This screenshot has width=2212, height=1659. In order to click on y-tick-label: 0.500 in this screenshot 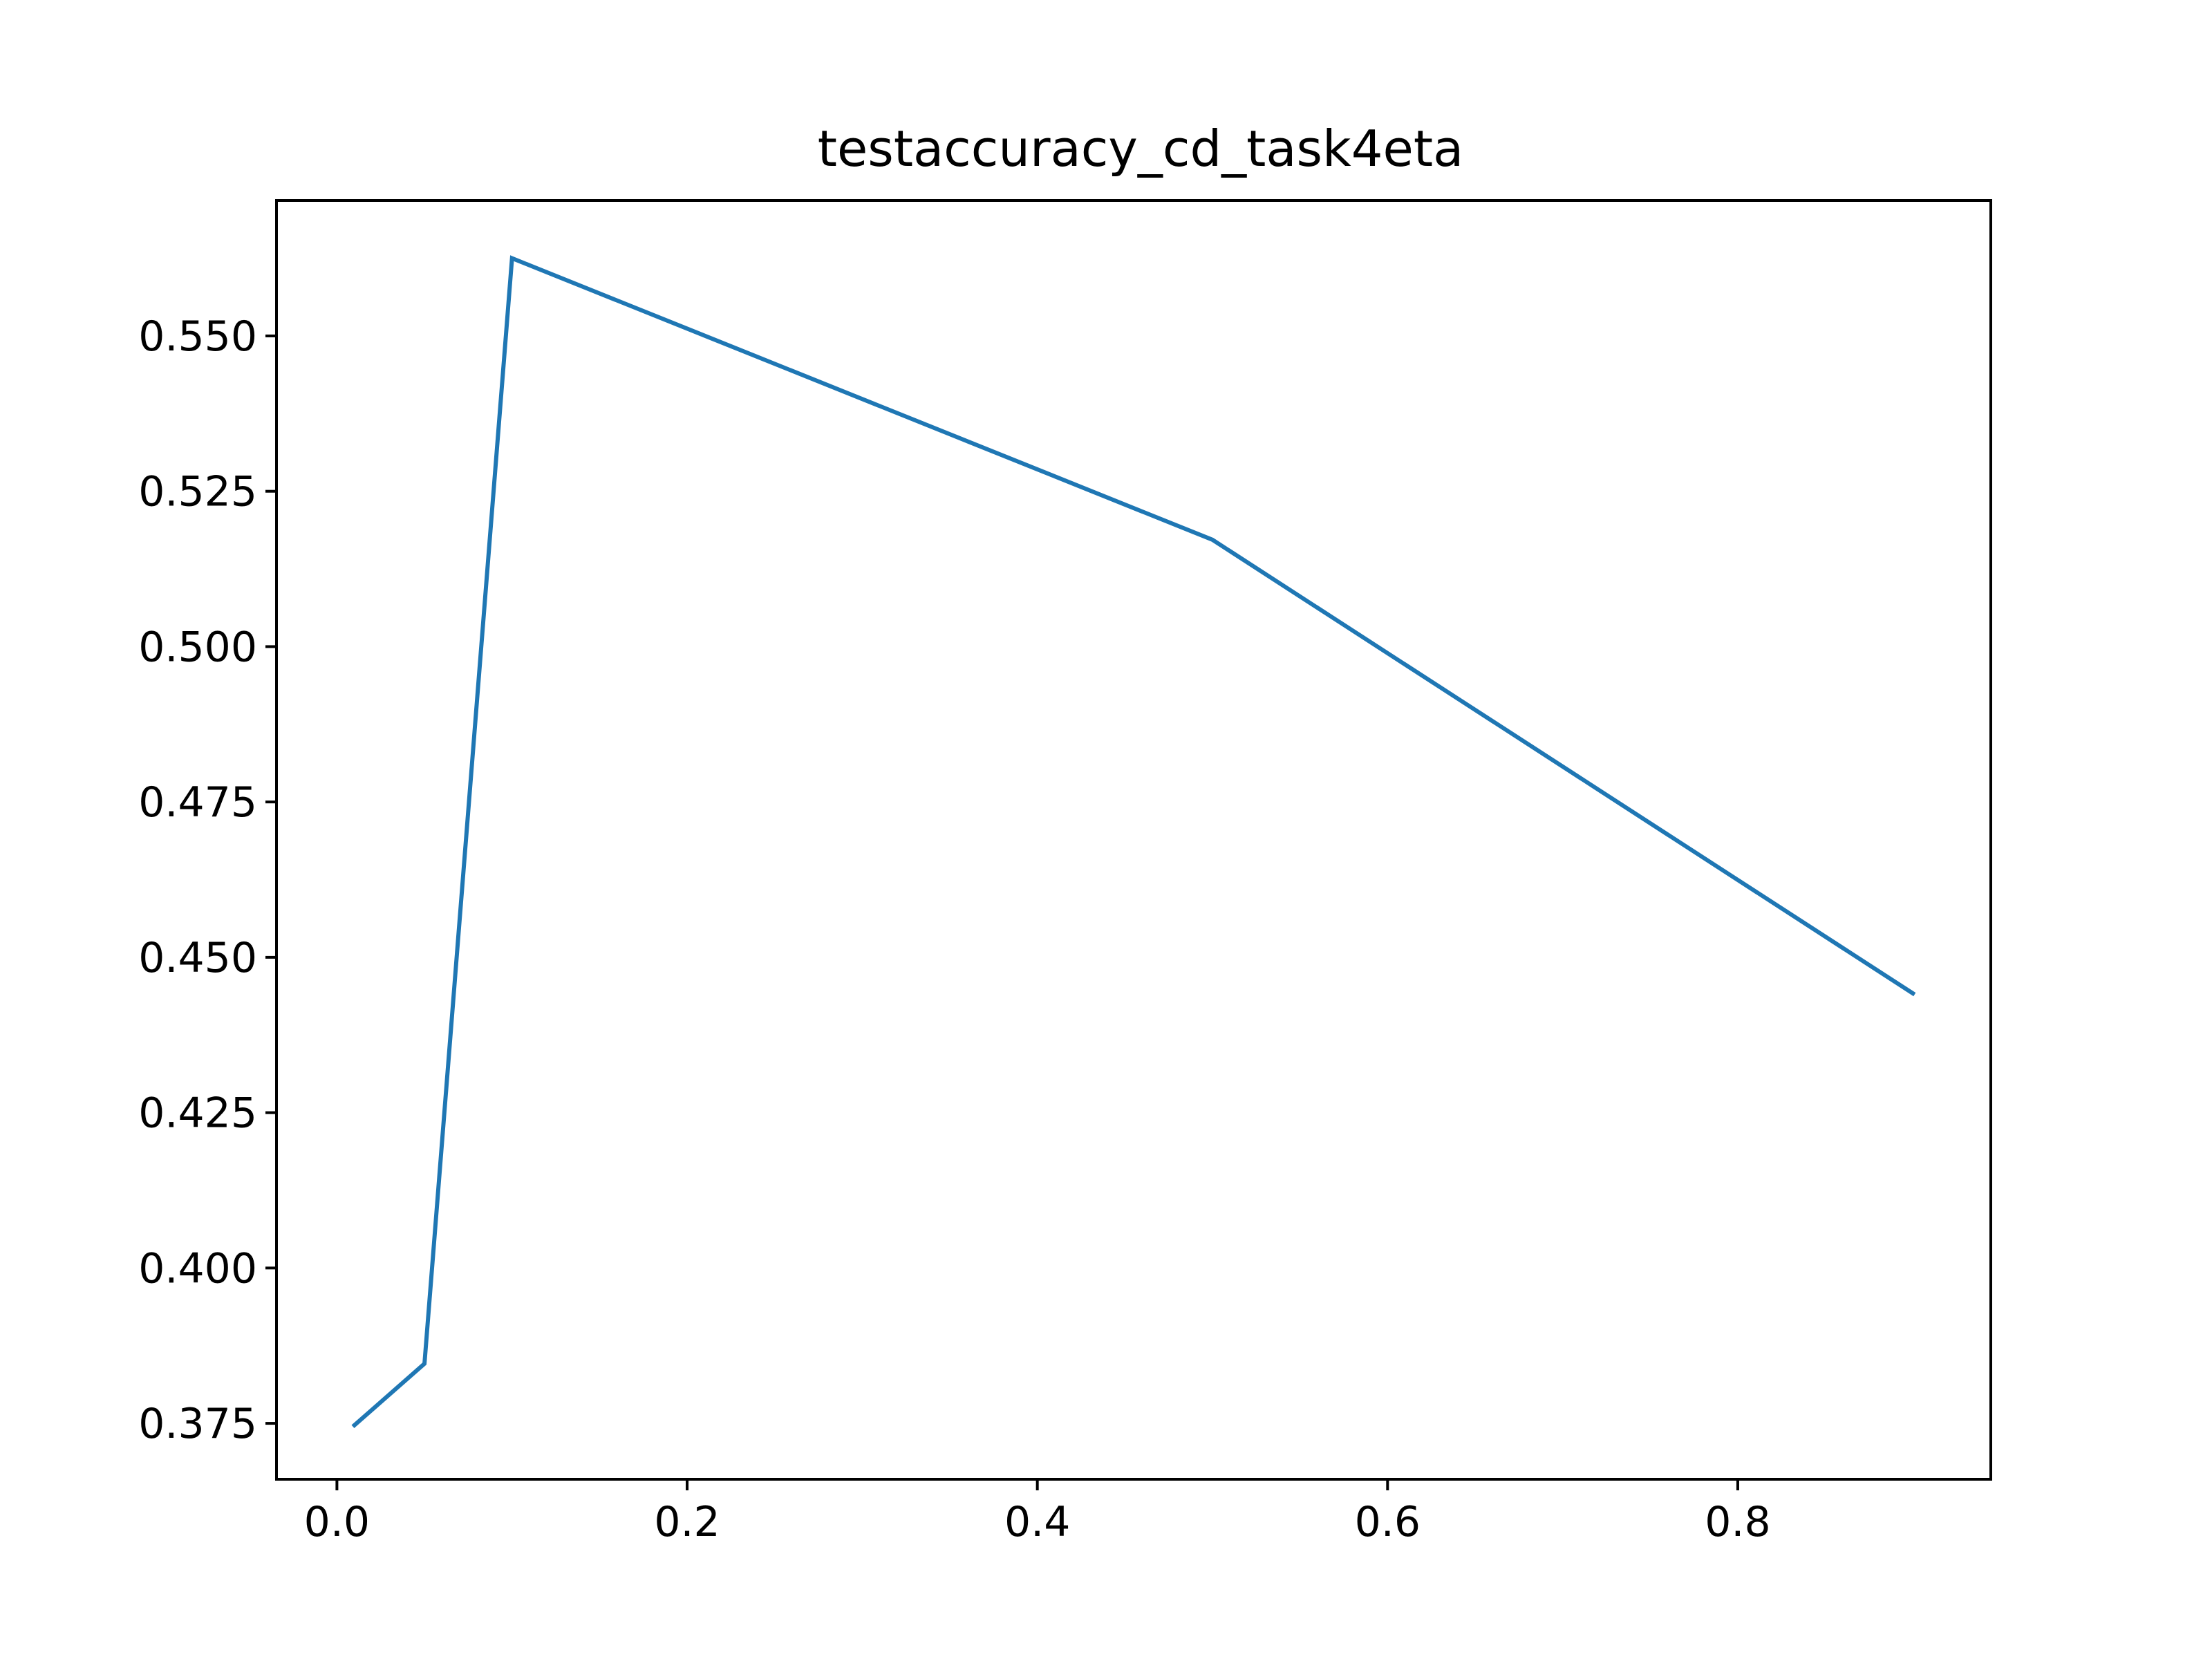, I will do `click(198, 647)`.